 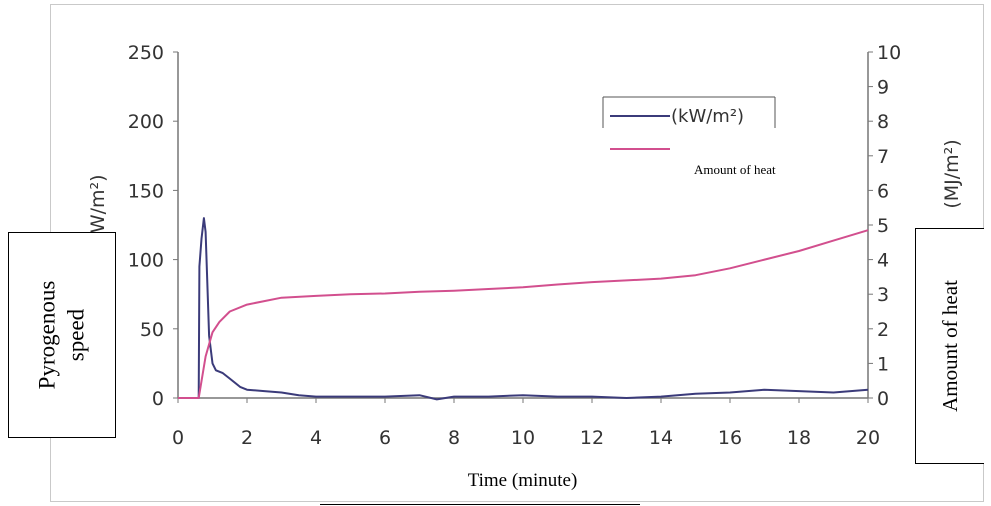 What do you see at coordinates (480, 504) in the screenshot?
I see `caption-underline` at bounding box center [480, 504].